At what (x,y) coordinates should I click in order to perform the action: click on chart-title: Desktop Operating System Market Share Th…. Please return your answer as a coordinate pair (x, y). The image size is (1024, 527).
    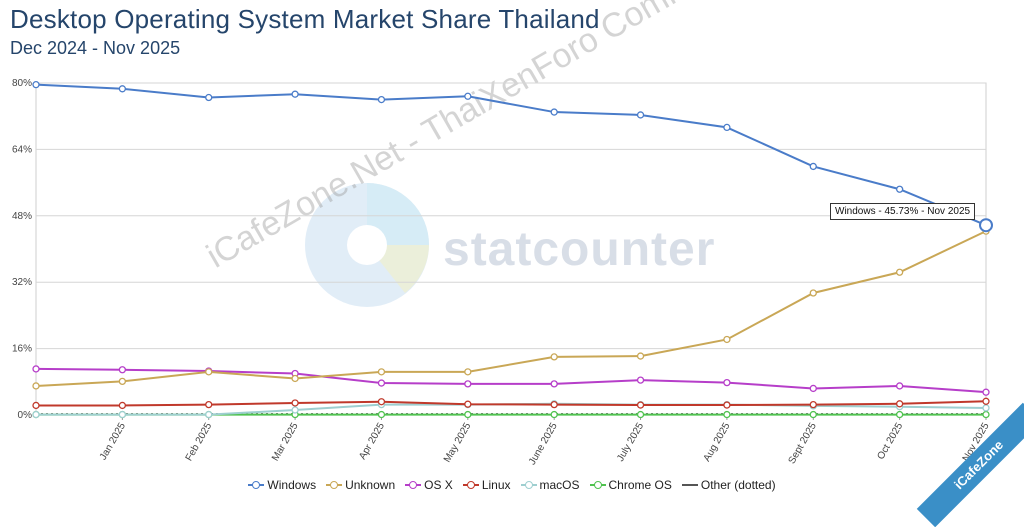
    Looking at the image, I should click on (305, 19).